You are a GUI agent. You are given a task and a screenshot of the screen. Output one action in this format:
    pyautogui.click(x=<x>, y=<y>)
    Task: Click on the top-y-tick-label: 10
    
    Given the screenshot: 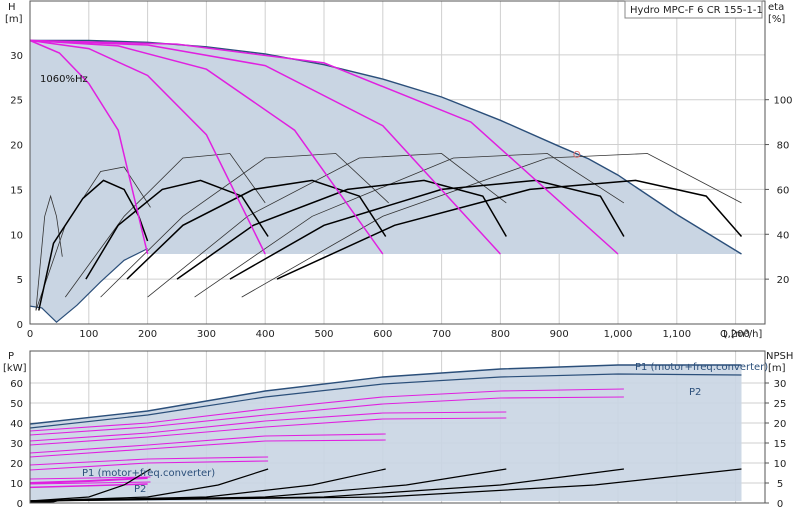 What is the action you would take?
    pyautogui.click(x=16, y=235)
    